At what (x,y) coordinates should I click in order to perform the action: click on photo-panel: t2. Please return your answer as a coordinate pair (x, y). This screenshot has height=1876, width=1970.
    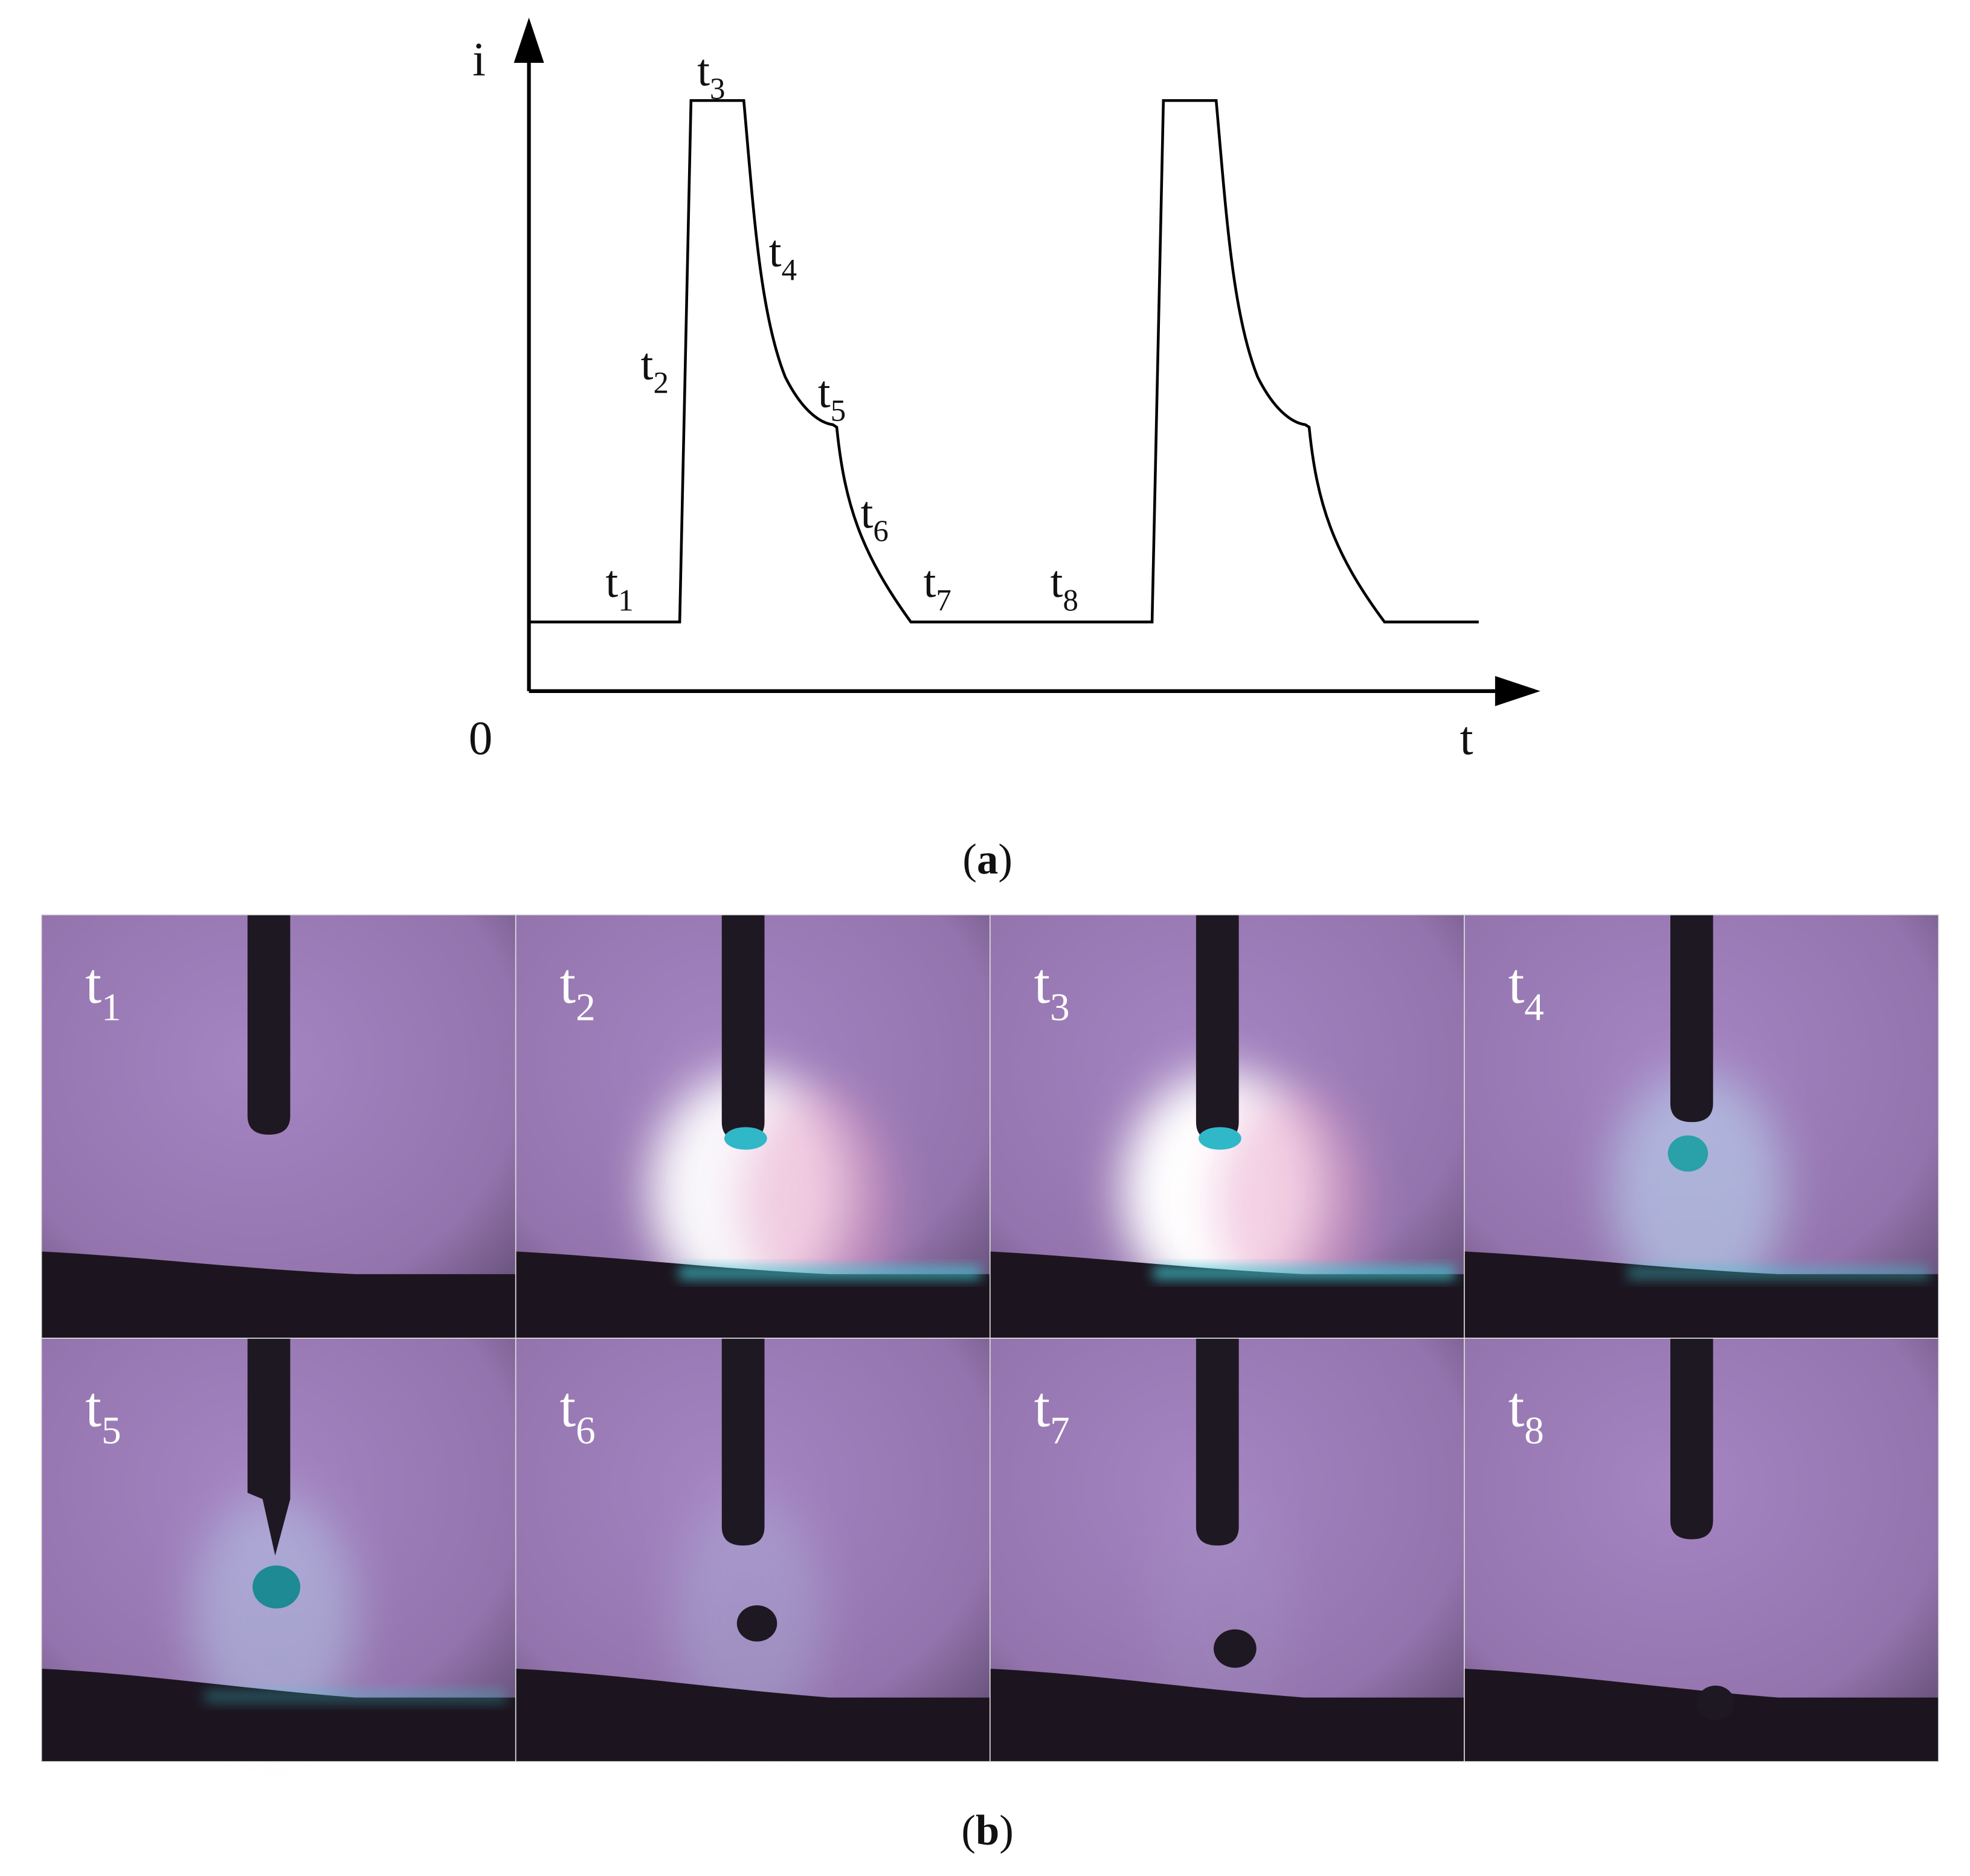
    Looking at the image, I should click on (753, 1126).